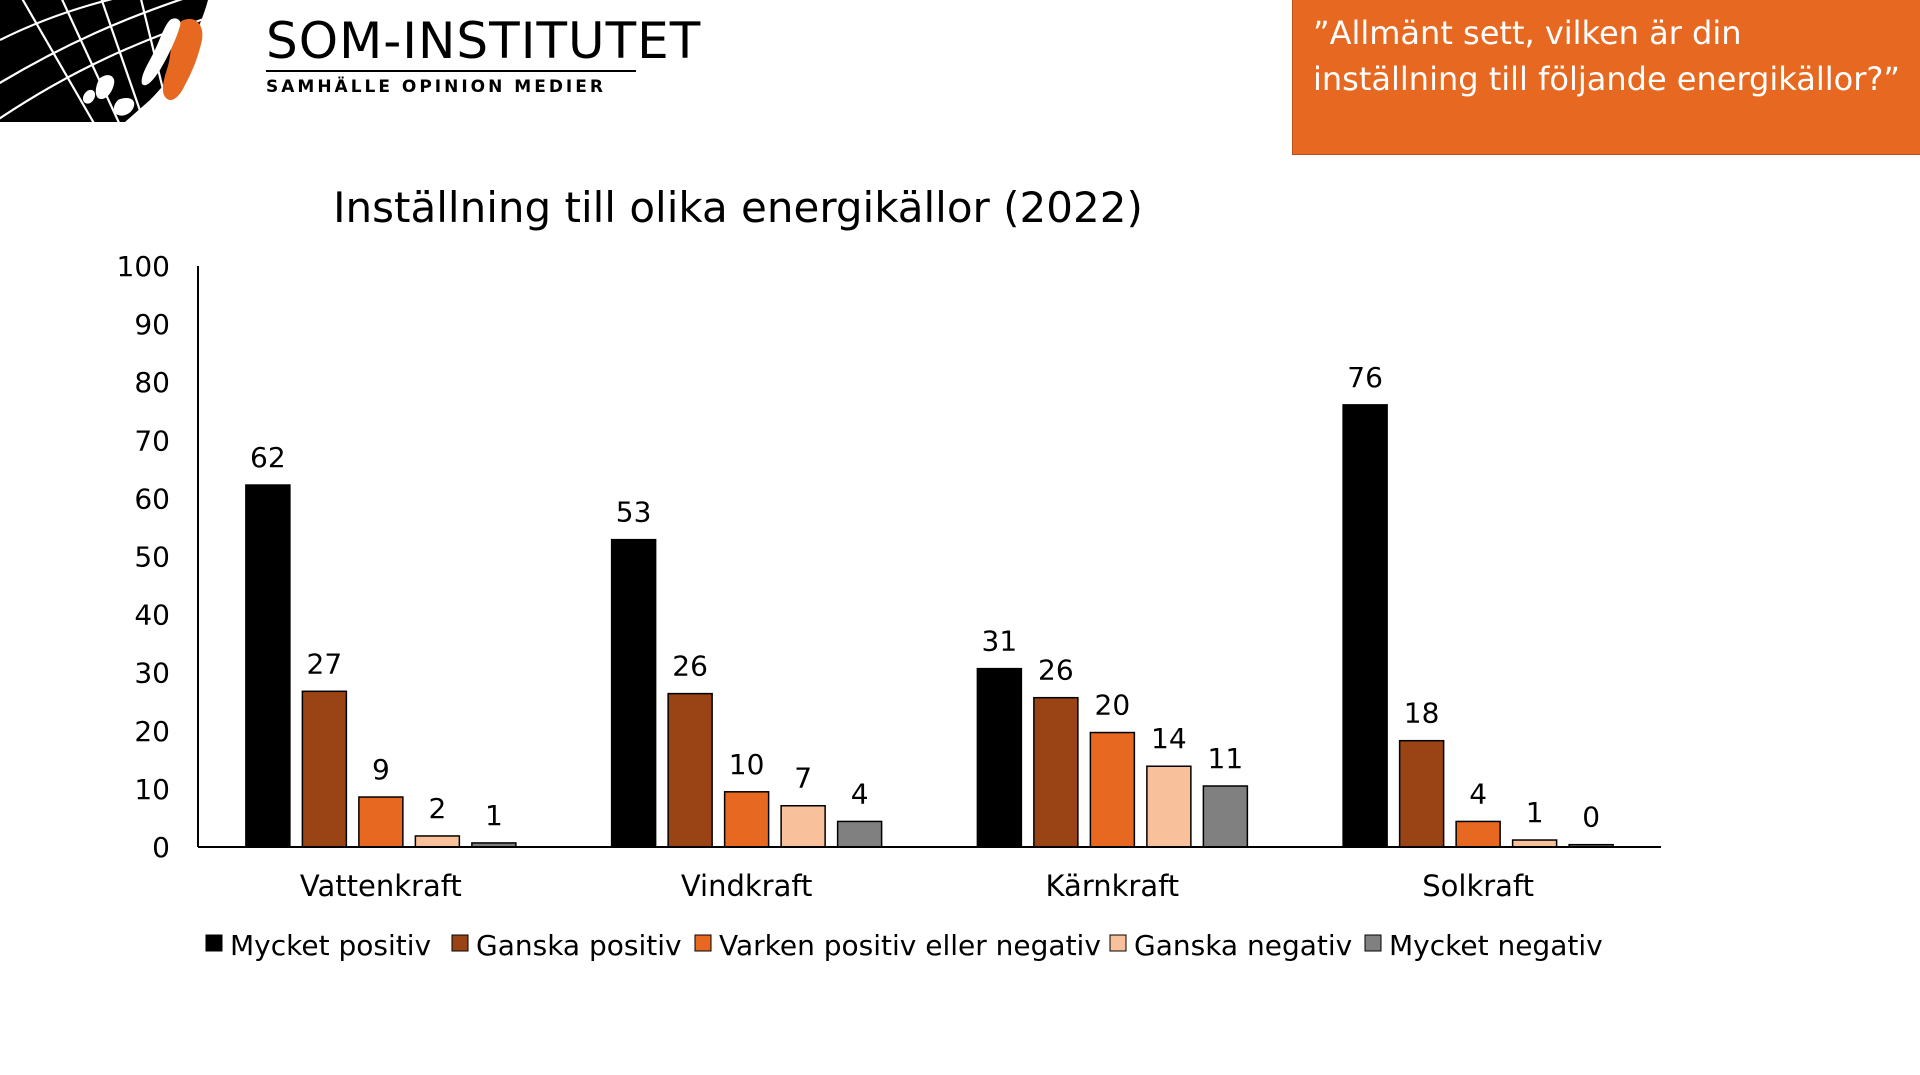 The image size is (1920, 1075). I want to click on y-tick-label: 0, so click(161, 847).